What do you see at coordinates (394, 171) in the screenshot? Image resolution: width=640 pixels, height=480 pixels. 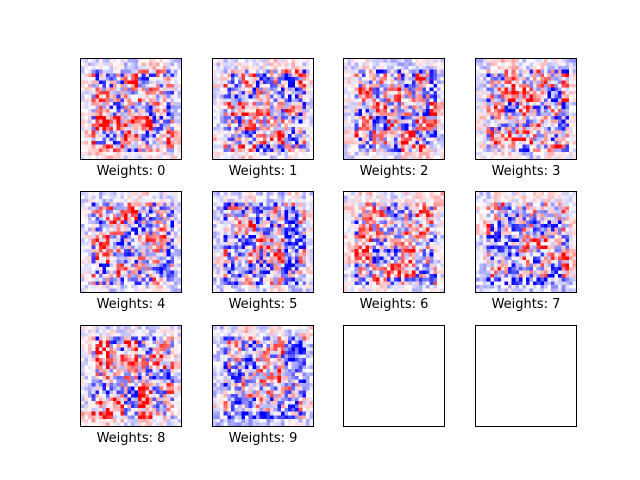 I see `panel-label-2: Weights: 2` at bounding box center [394, 171].